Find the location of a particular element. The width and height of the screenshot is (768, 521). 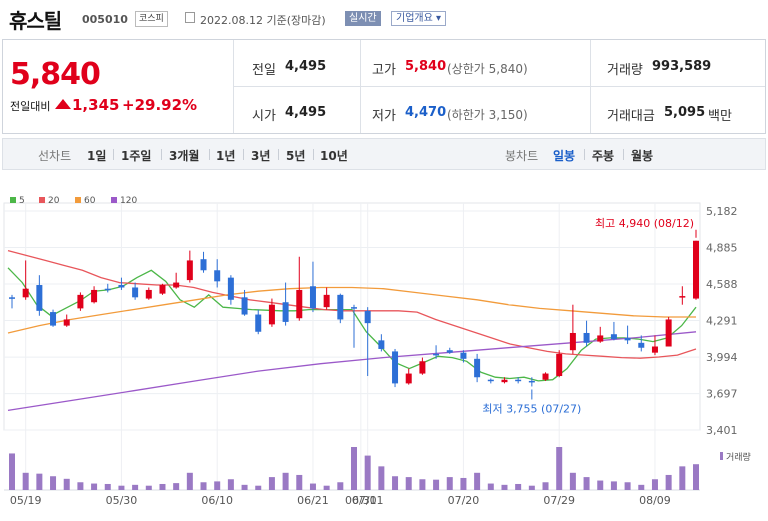

realtime-button: 실시간 is located at coordinates (363, 18).